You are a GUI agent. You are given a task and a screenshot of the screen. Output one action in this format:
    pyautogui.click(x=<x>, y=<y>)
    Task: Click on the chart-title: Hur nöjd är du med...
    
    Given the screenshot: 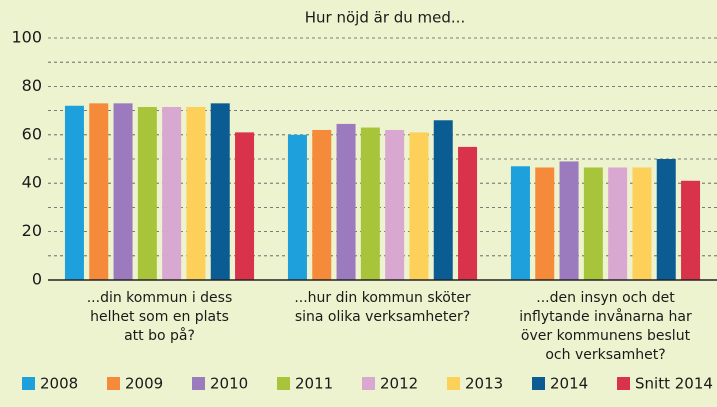 What is the action you would take?
    pyautogui.click(x=385, y=18)
    